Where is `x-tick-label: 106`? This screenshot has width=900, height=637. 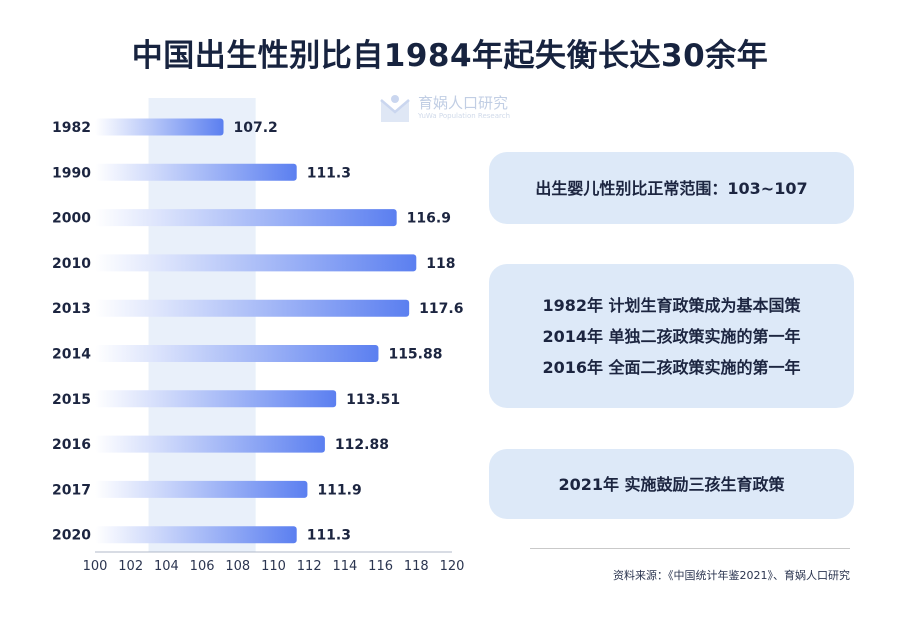 x-tick-label: 106 is located at coordinates (202, 566).